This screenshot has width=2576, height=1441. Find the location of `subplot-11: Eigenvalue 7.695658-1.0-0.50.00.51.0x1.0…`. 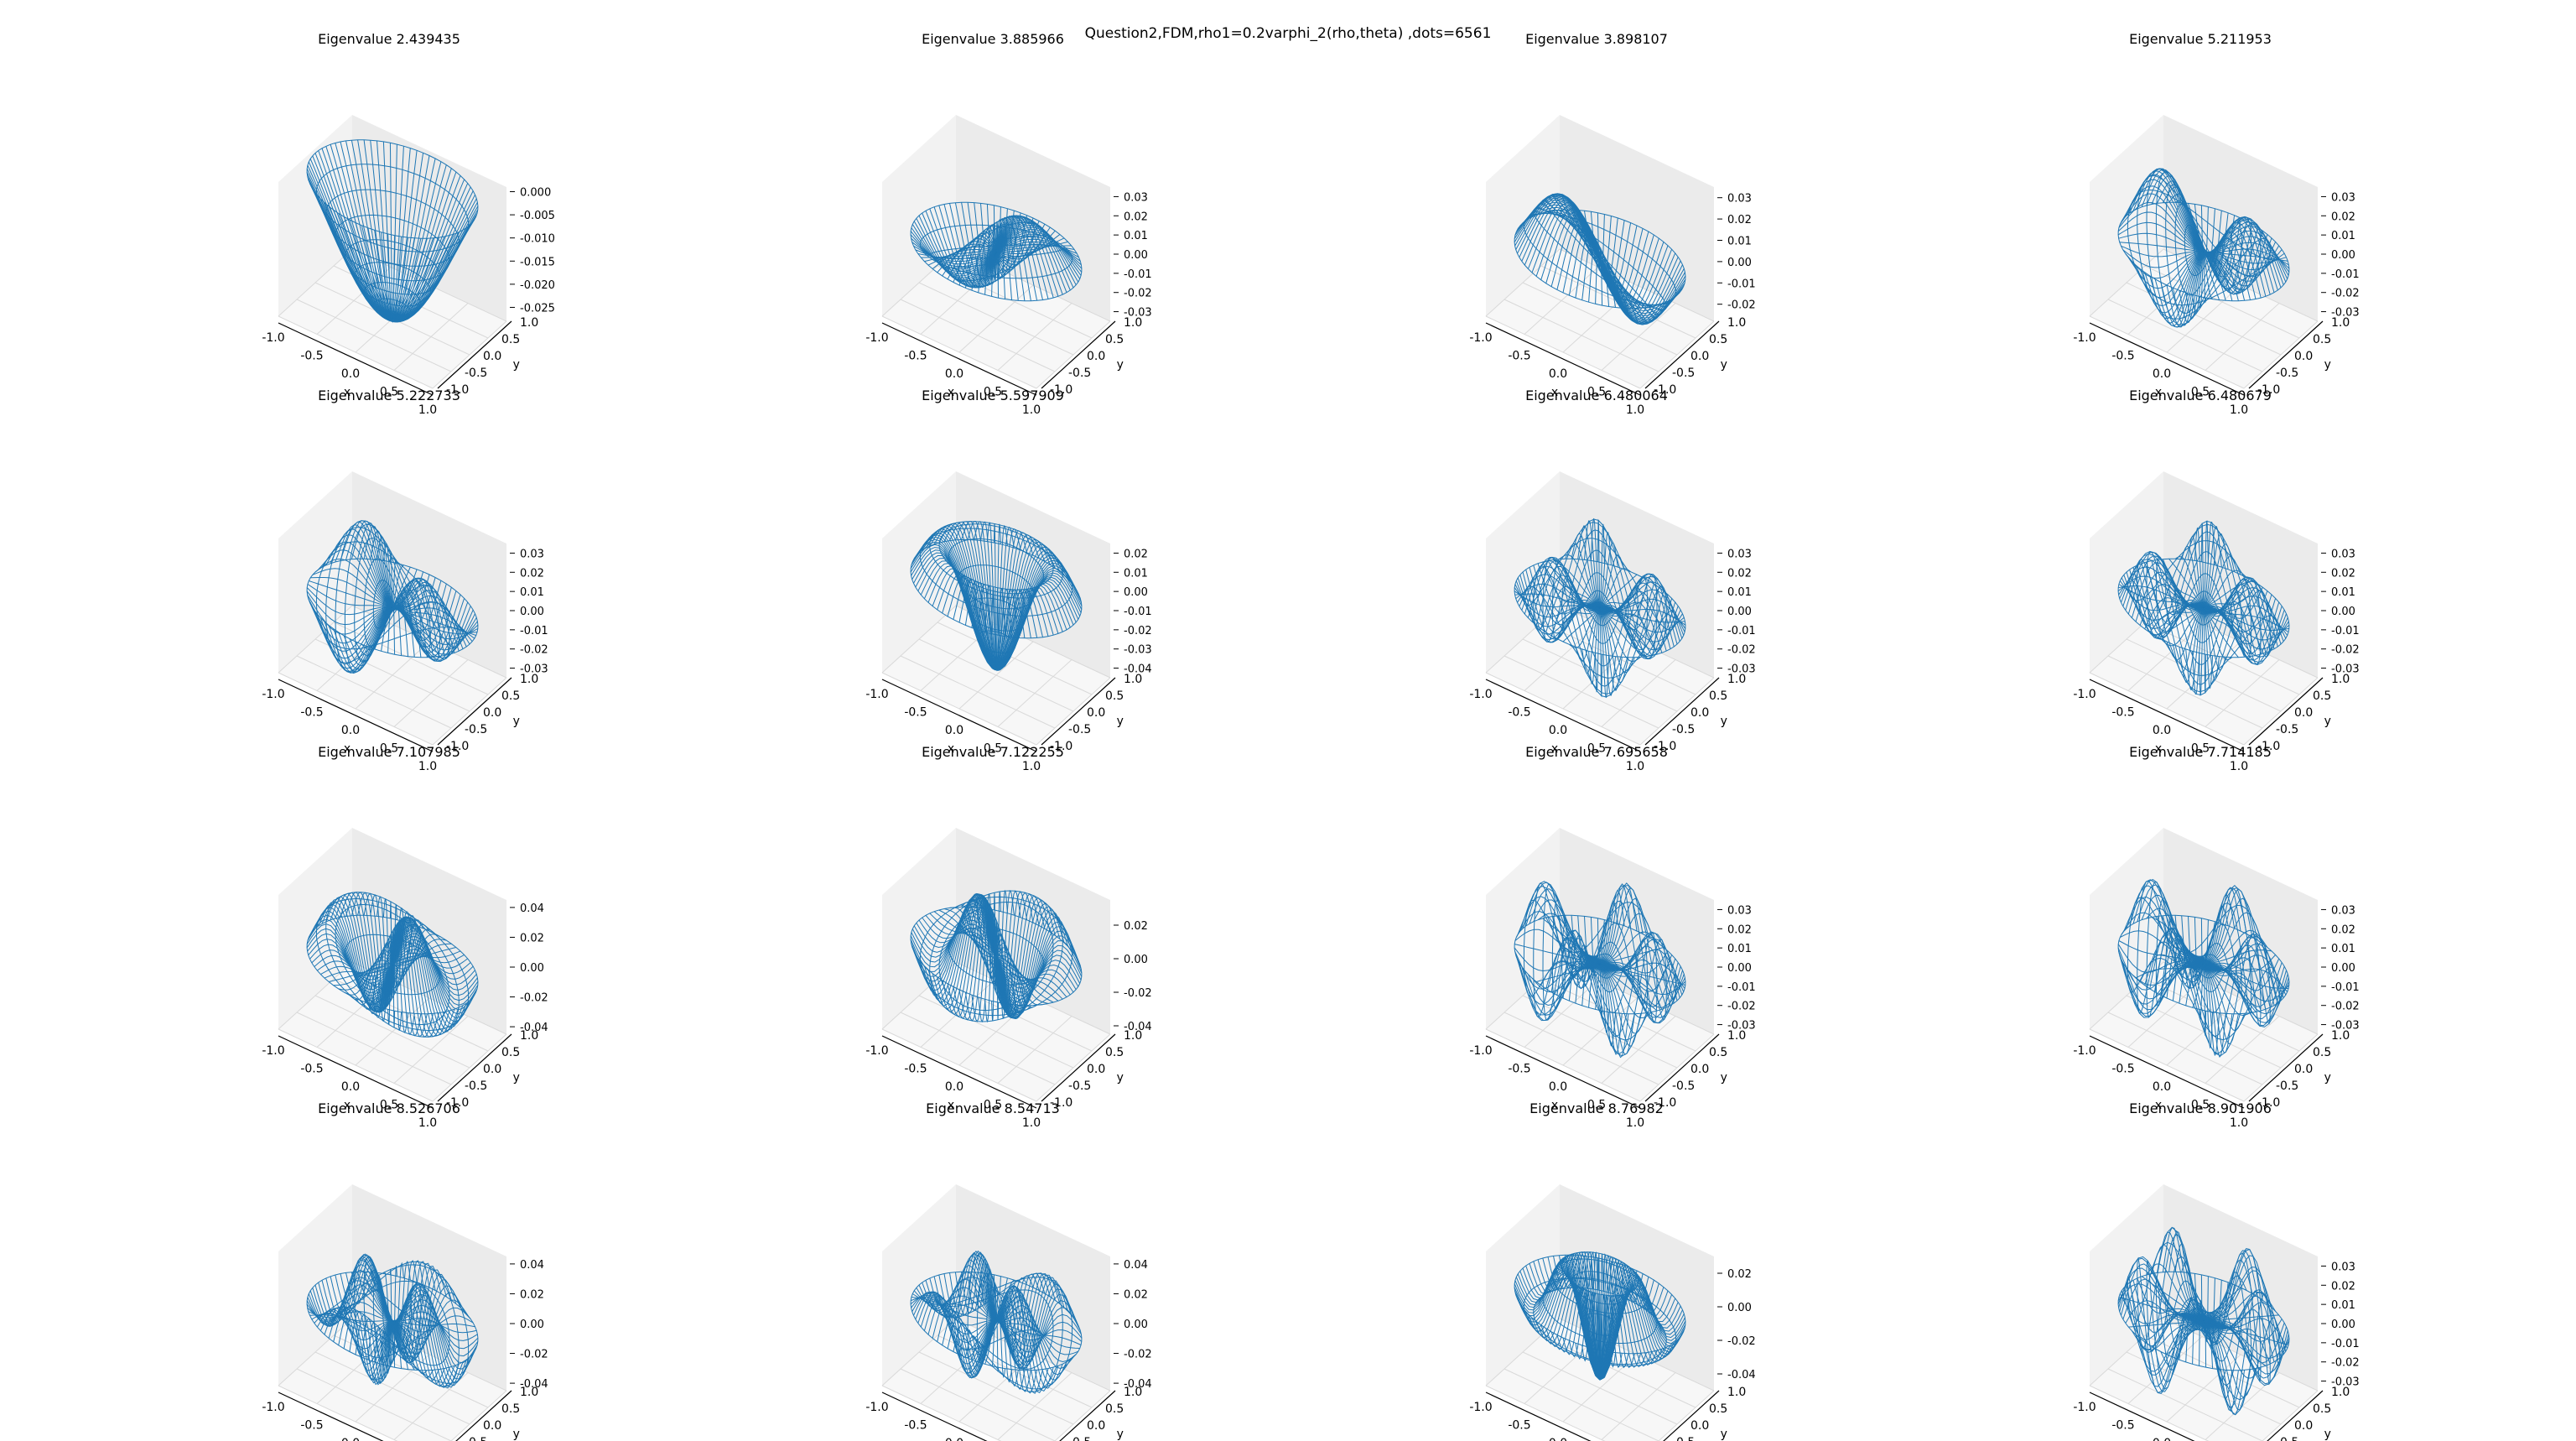

subplot-11: Eigenvalue 7.695658-1.0-0.50.00.51.0x1.0… is located at coordinates (1612, 937).